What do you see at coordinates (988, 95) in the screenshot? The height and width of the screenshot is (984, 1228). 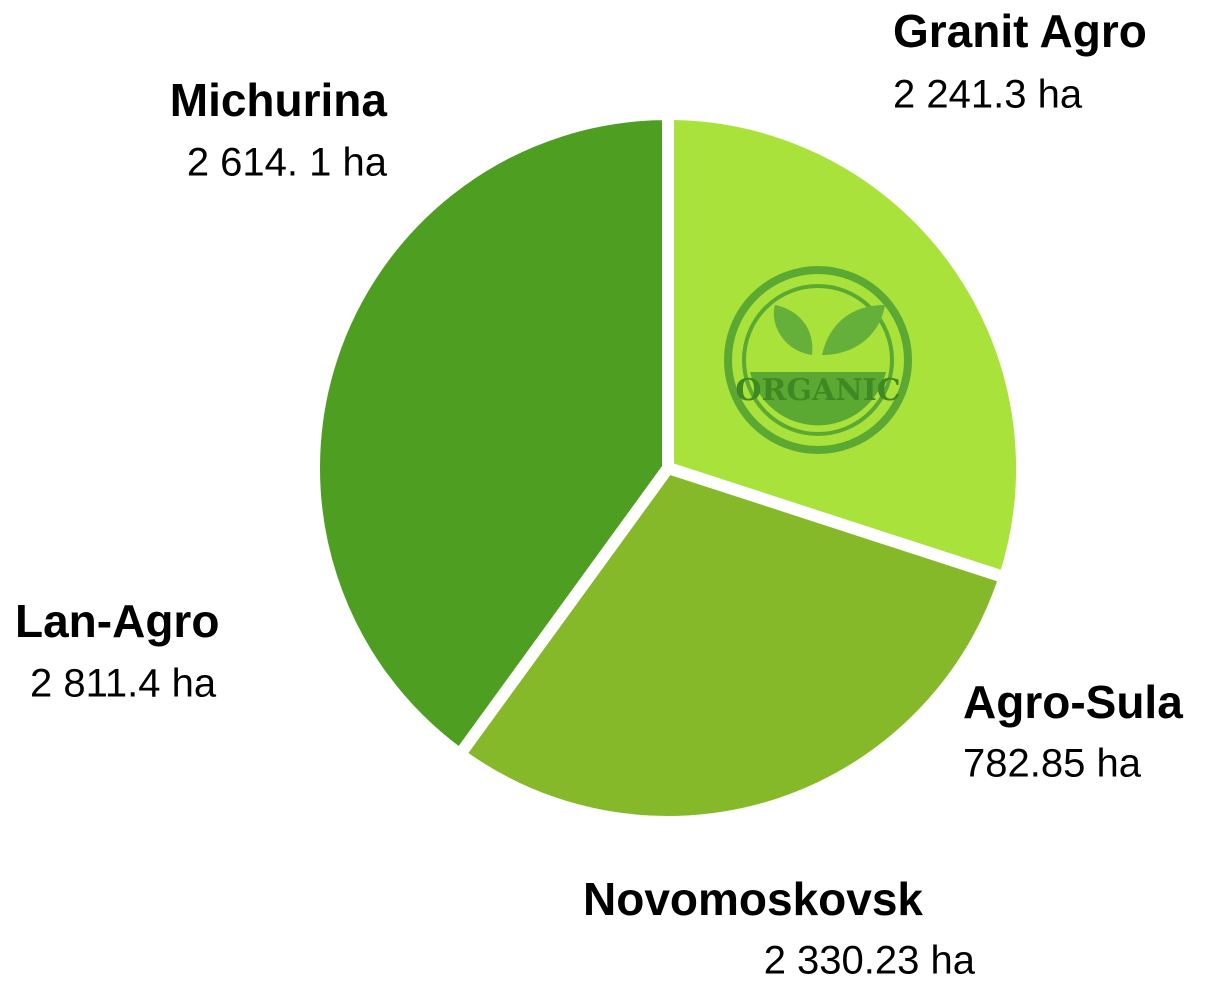 I see `slice-value: 2 241.3 ha` at bounding box center [988, 95].